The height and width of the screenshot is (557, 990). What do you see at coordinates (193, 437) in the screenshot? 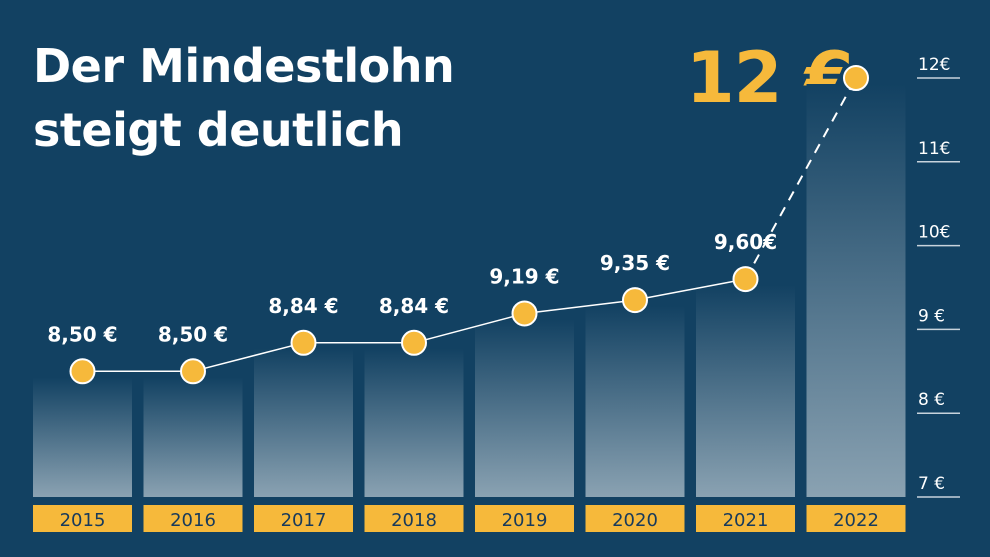
I see `bar-2016` at bounding box center [193, 437].